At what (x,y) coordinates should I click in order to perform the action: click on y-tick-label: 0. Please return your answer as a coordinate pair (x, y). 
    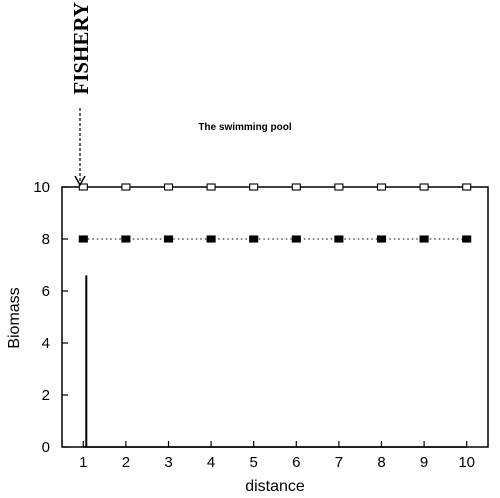
    Looking at the image, I should click on (46, 447).